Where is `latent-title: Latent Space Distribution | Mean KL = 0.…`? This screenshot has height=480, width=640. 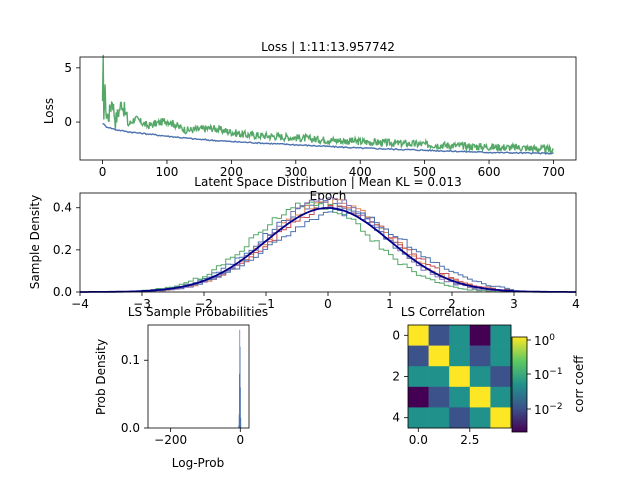
latent-title: Latent Space Distribution | Mean KL = 0.… is located at coordinates (327, 182).